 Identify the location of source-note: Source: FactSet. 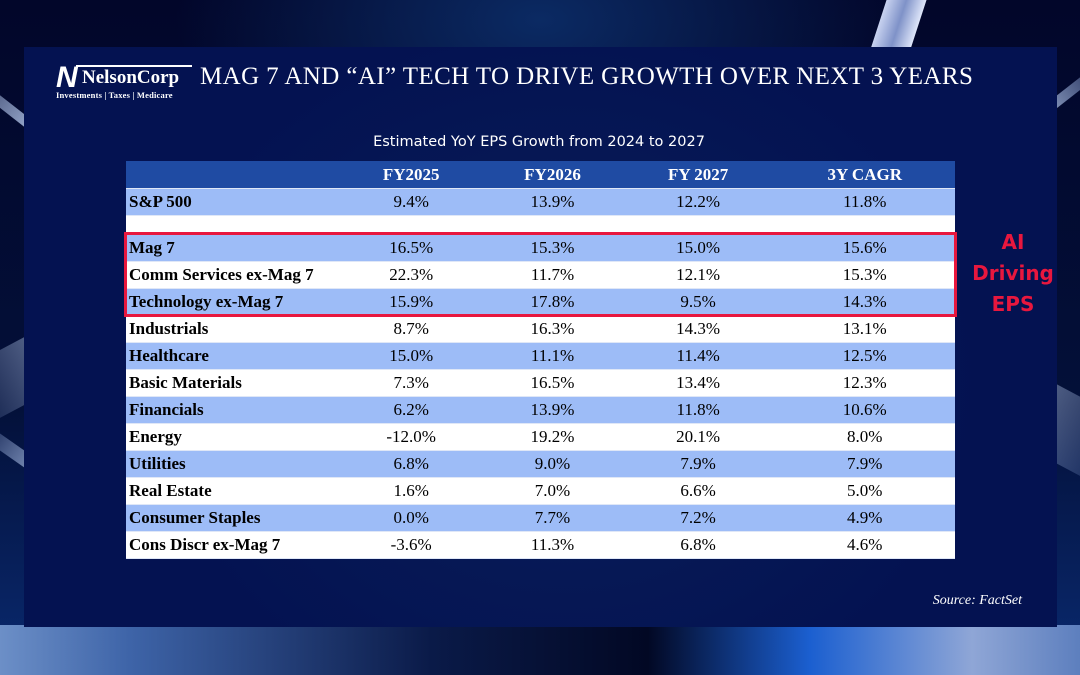
(977, 600).